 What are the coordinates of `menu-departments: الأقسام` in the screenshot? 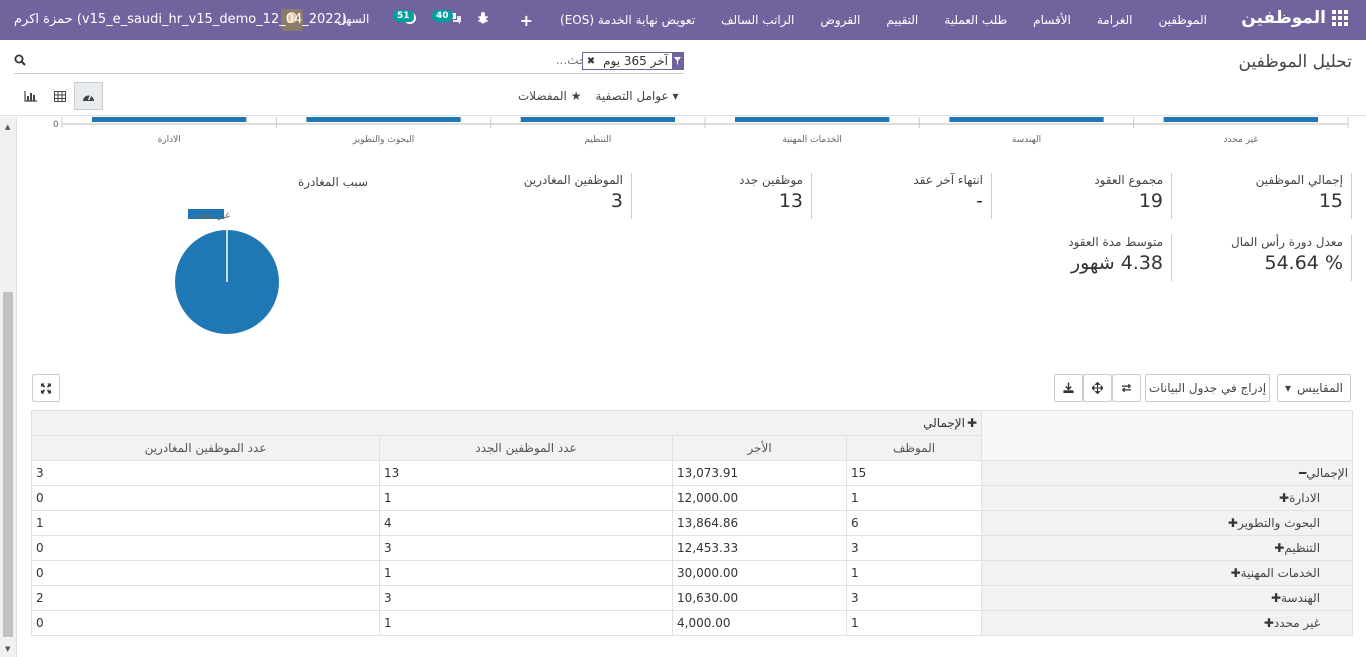 It's located at (1052, 20).